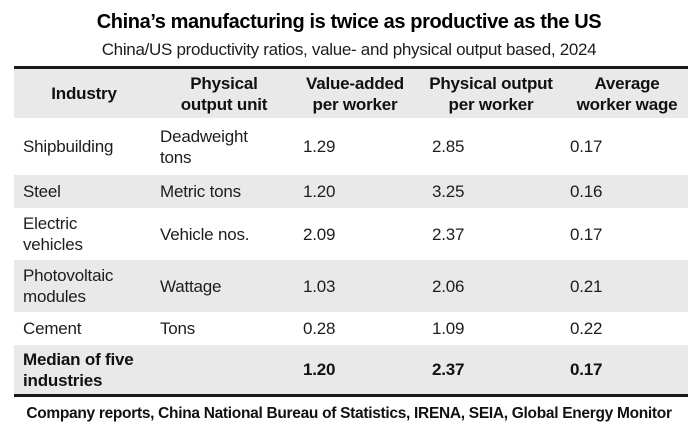 The image size is (698, 432). Describe the element at coordinates (319, 286) in the screenshot. I see `value-added-cell: 1.03` at that location.